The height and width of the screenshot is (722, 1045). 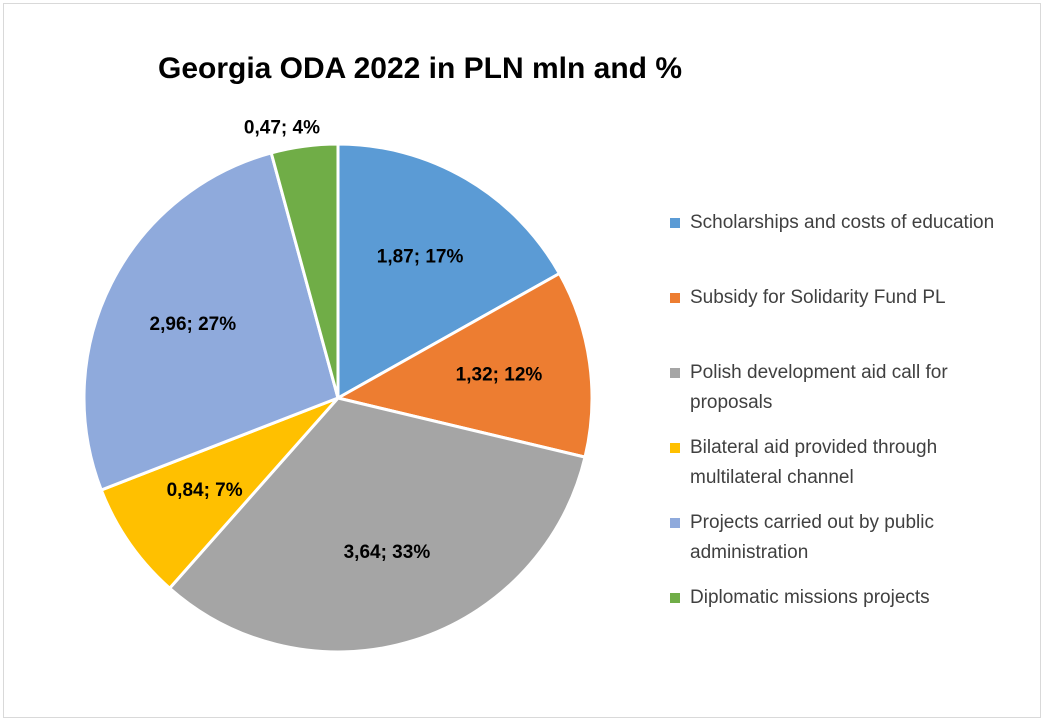 What do you see at coordinates (818, 297) in the screenshot?
I see `legend-label: Subsidy for Solidarity Fund PL` at bounding box center [818, 297].